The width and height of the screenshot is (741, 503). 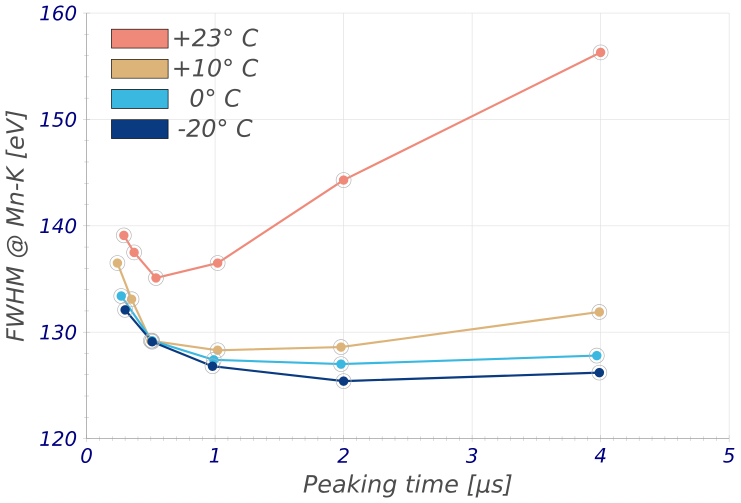 I want to click on y-tick-label: 130, so click(x=58, y=332).